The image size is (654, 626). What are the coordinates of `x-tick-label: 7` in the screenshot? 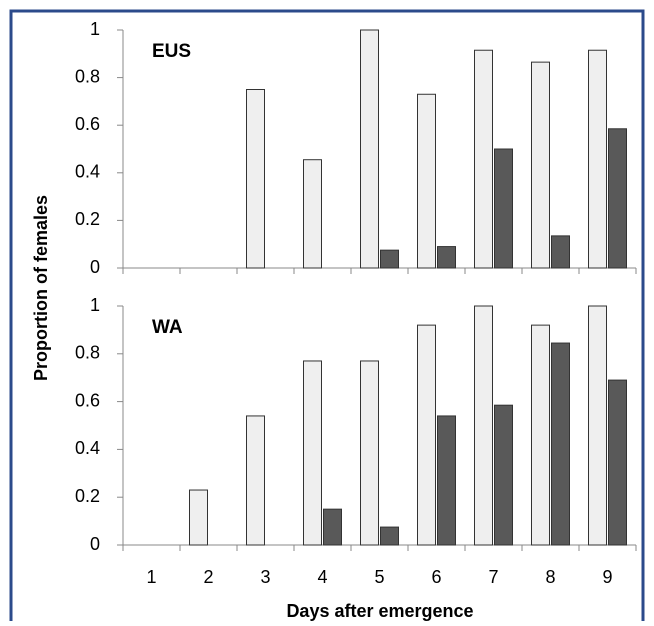 It's located at (493, 577).